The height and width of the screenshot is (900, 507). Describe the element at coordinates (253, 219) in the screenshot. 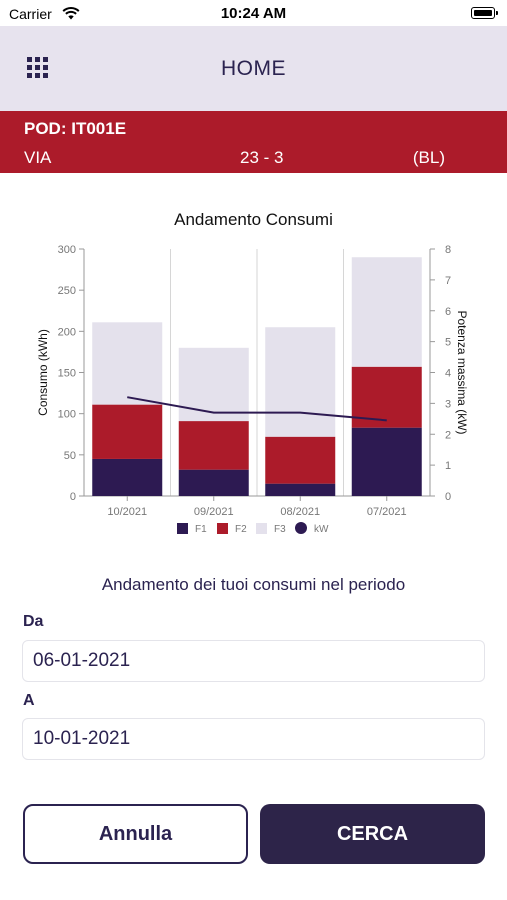

I see `chart-title: Andamento Consumi` at that location.